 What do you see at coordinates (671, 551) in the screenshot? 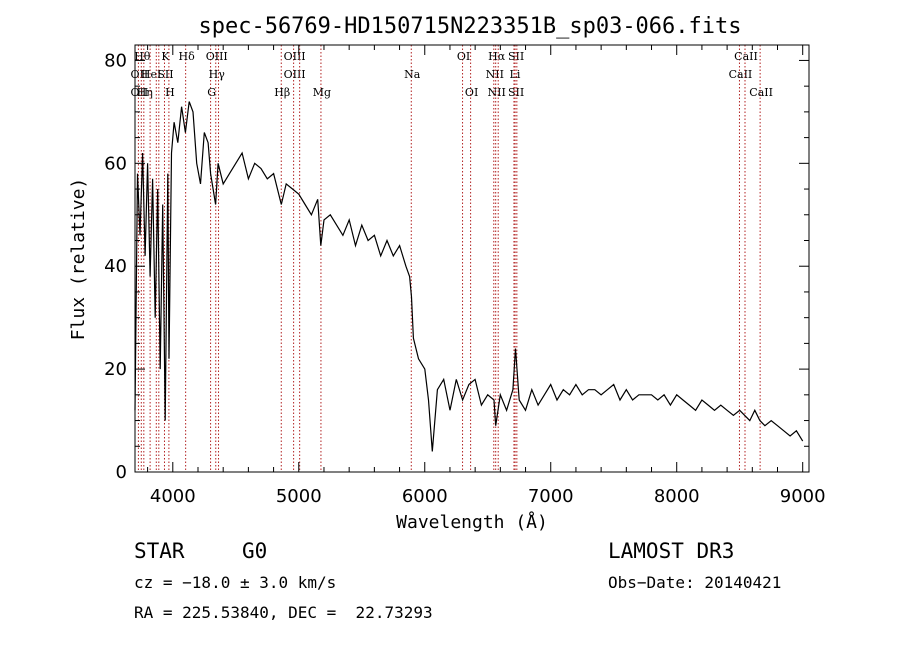
I see `survey-name: LAMOST DR3` at bounding box center [671, 551].